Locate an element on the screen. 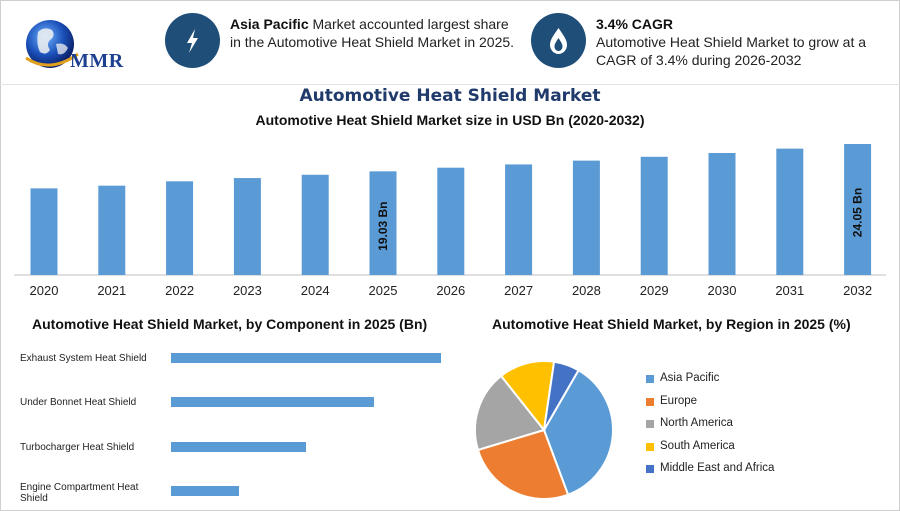  lightning-icon is located at coordinates (192, 40).